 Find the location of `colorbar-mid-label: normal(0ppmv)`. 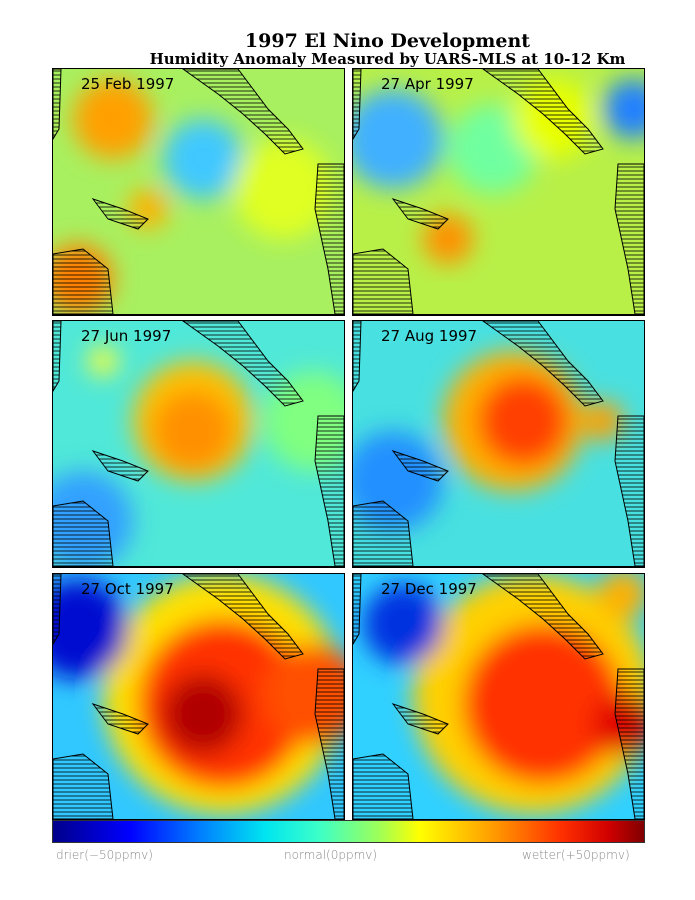

colorbar-mid-label: normal(0ppmv) is located at coordinates (331, 855).